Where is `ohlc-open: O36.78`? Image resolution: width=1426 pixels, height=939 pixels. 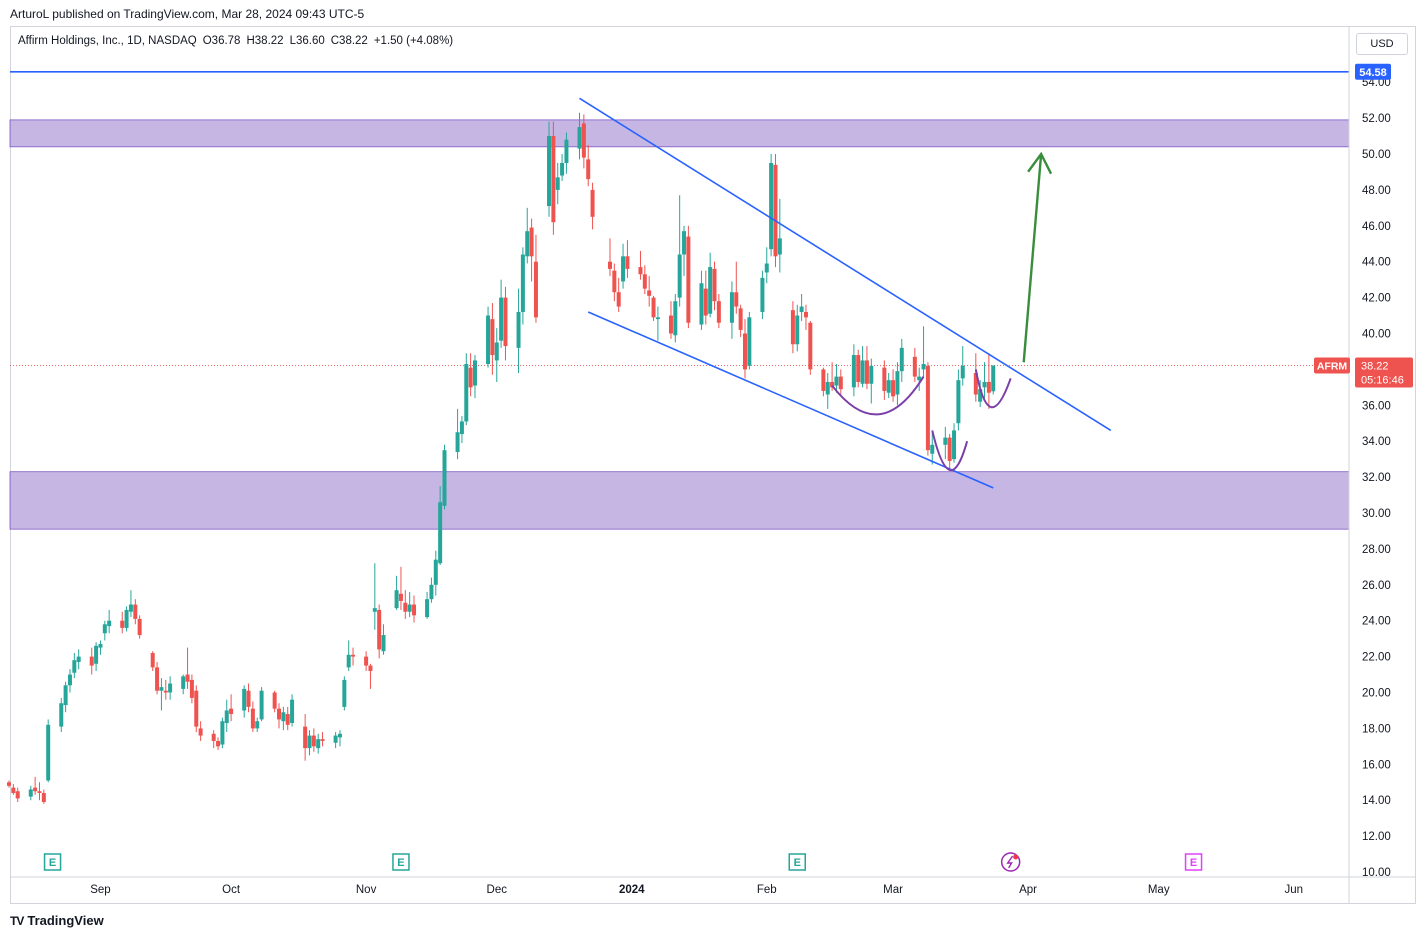
ohlc-open: O36.78 is located at coordinates (221, 41).